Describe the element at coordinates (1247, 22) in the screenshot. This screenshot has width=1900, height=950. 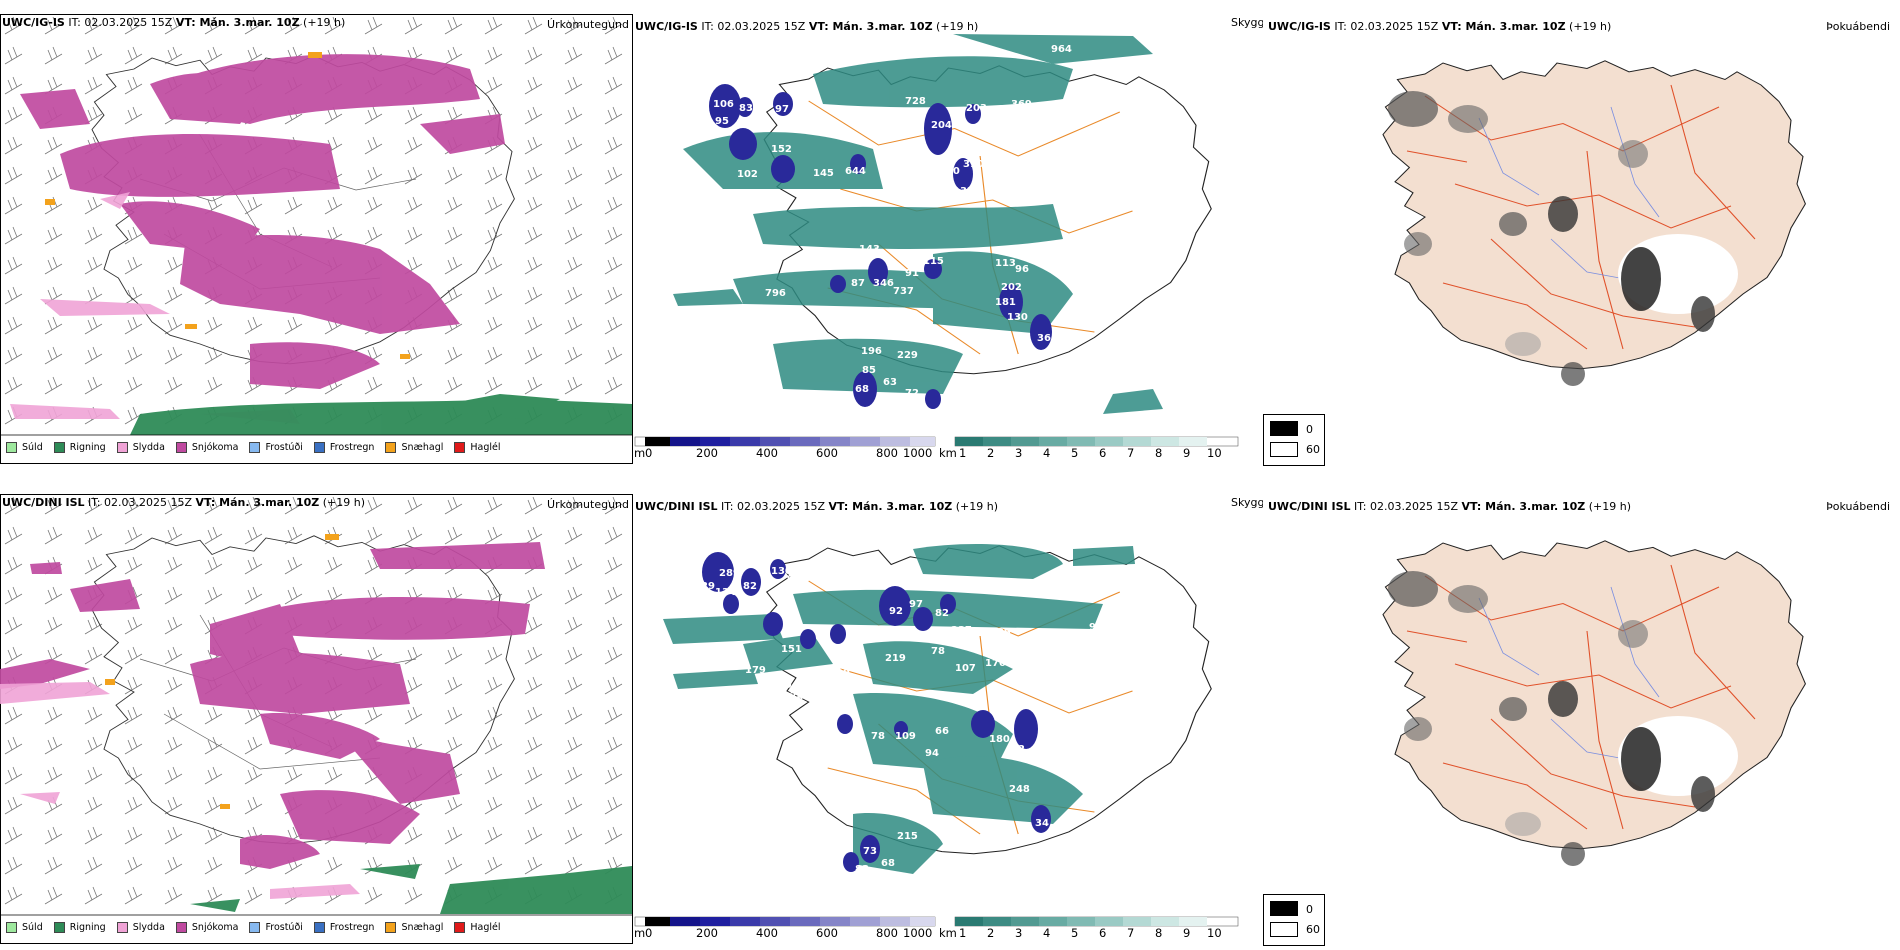
I see `cloud-param-top: Skyggni` at that location.